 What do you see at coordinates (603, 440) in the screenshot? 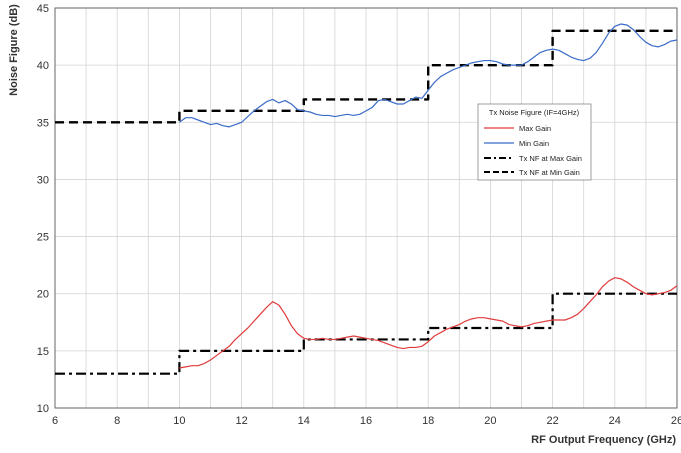
I see `x-axis-title: RF Output Frequency (GHz)` at bounding box center [603, 440].